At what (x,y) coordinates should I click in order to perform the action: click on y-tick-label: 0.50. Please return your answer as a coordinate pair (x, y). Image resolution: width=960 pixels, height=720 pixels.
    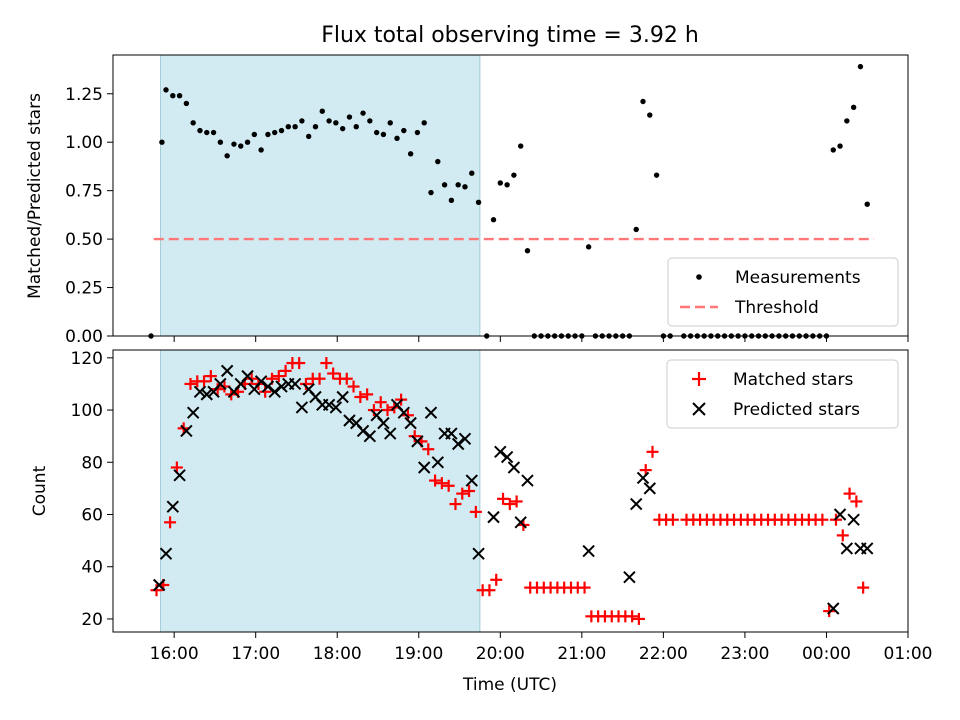
    Looking at the image, I should click on (84, 240).